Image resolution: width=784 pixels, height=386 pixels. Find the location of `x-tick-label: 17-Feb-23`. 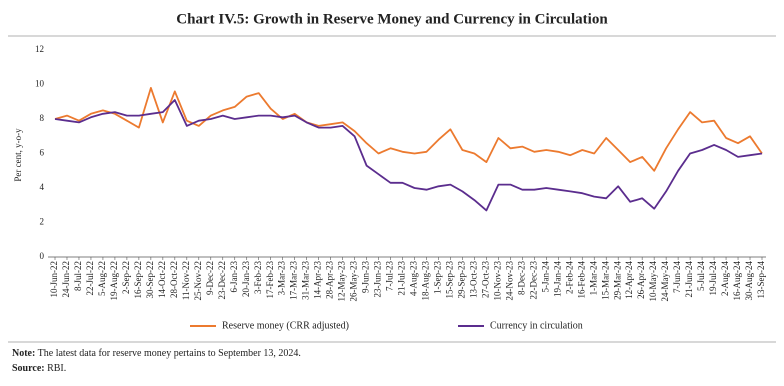

x-tick-label: 17-Feb-23 is located at coordinates (270, 280).